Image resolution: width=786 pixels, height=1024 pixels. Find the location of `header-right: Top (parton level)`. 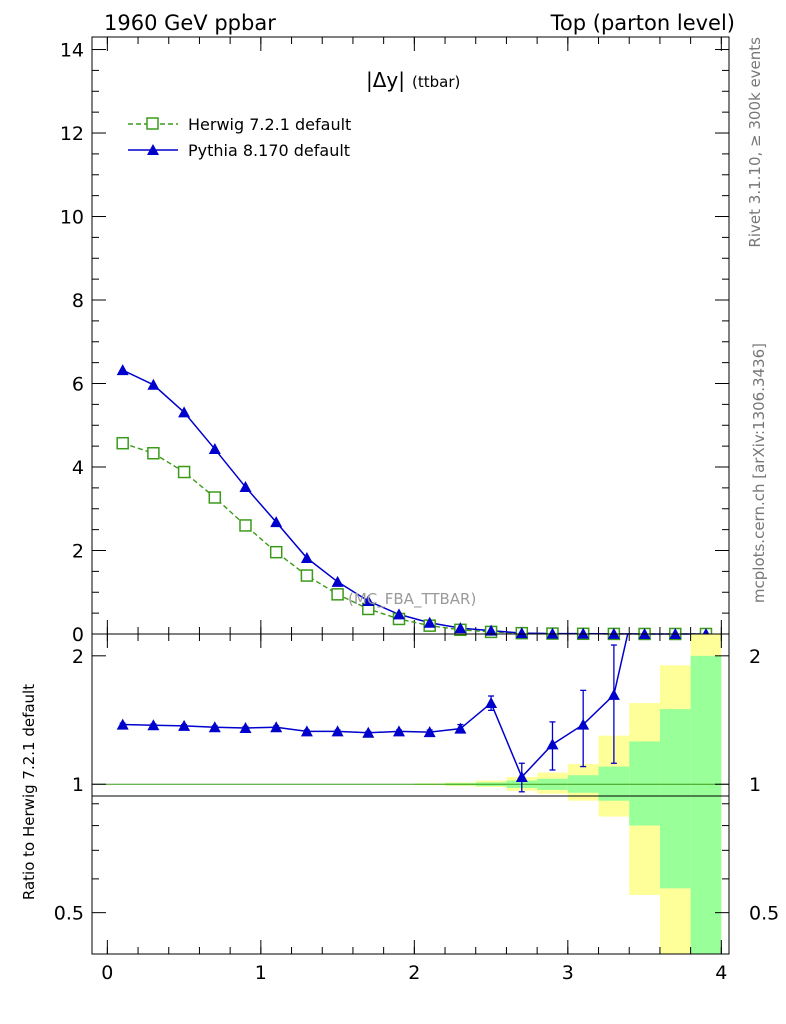

header-right: Top (parton level) is located at coordinates (642, 23).